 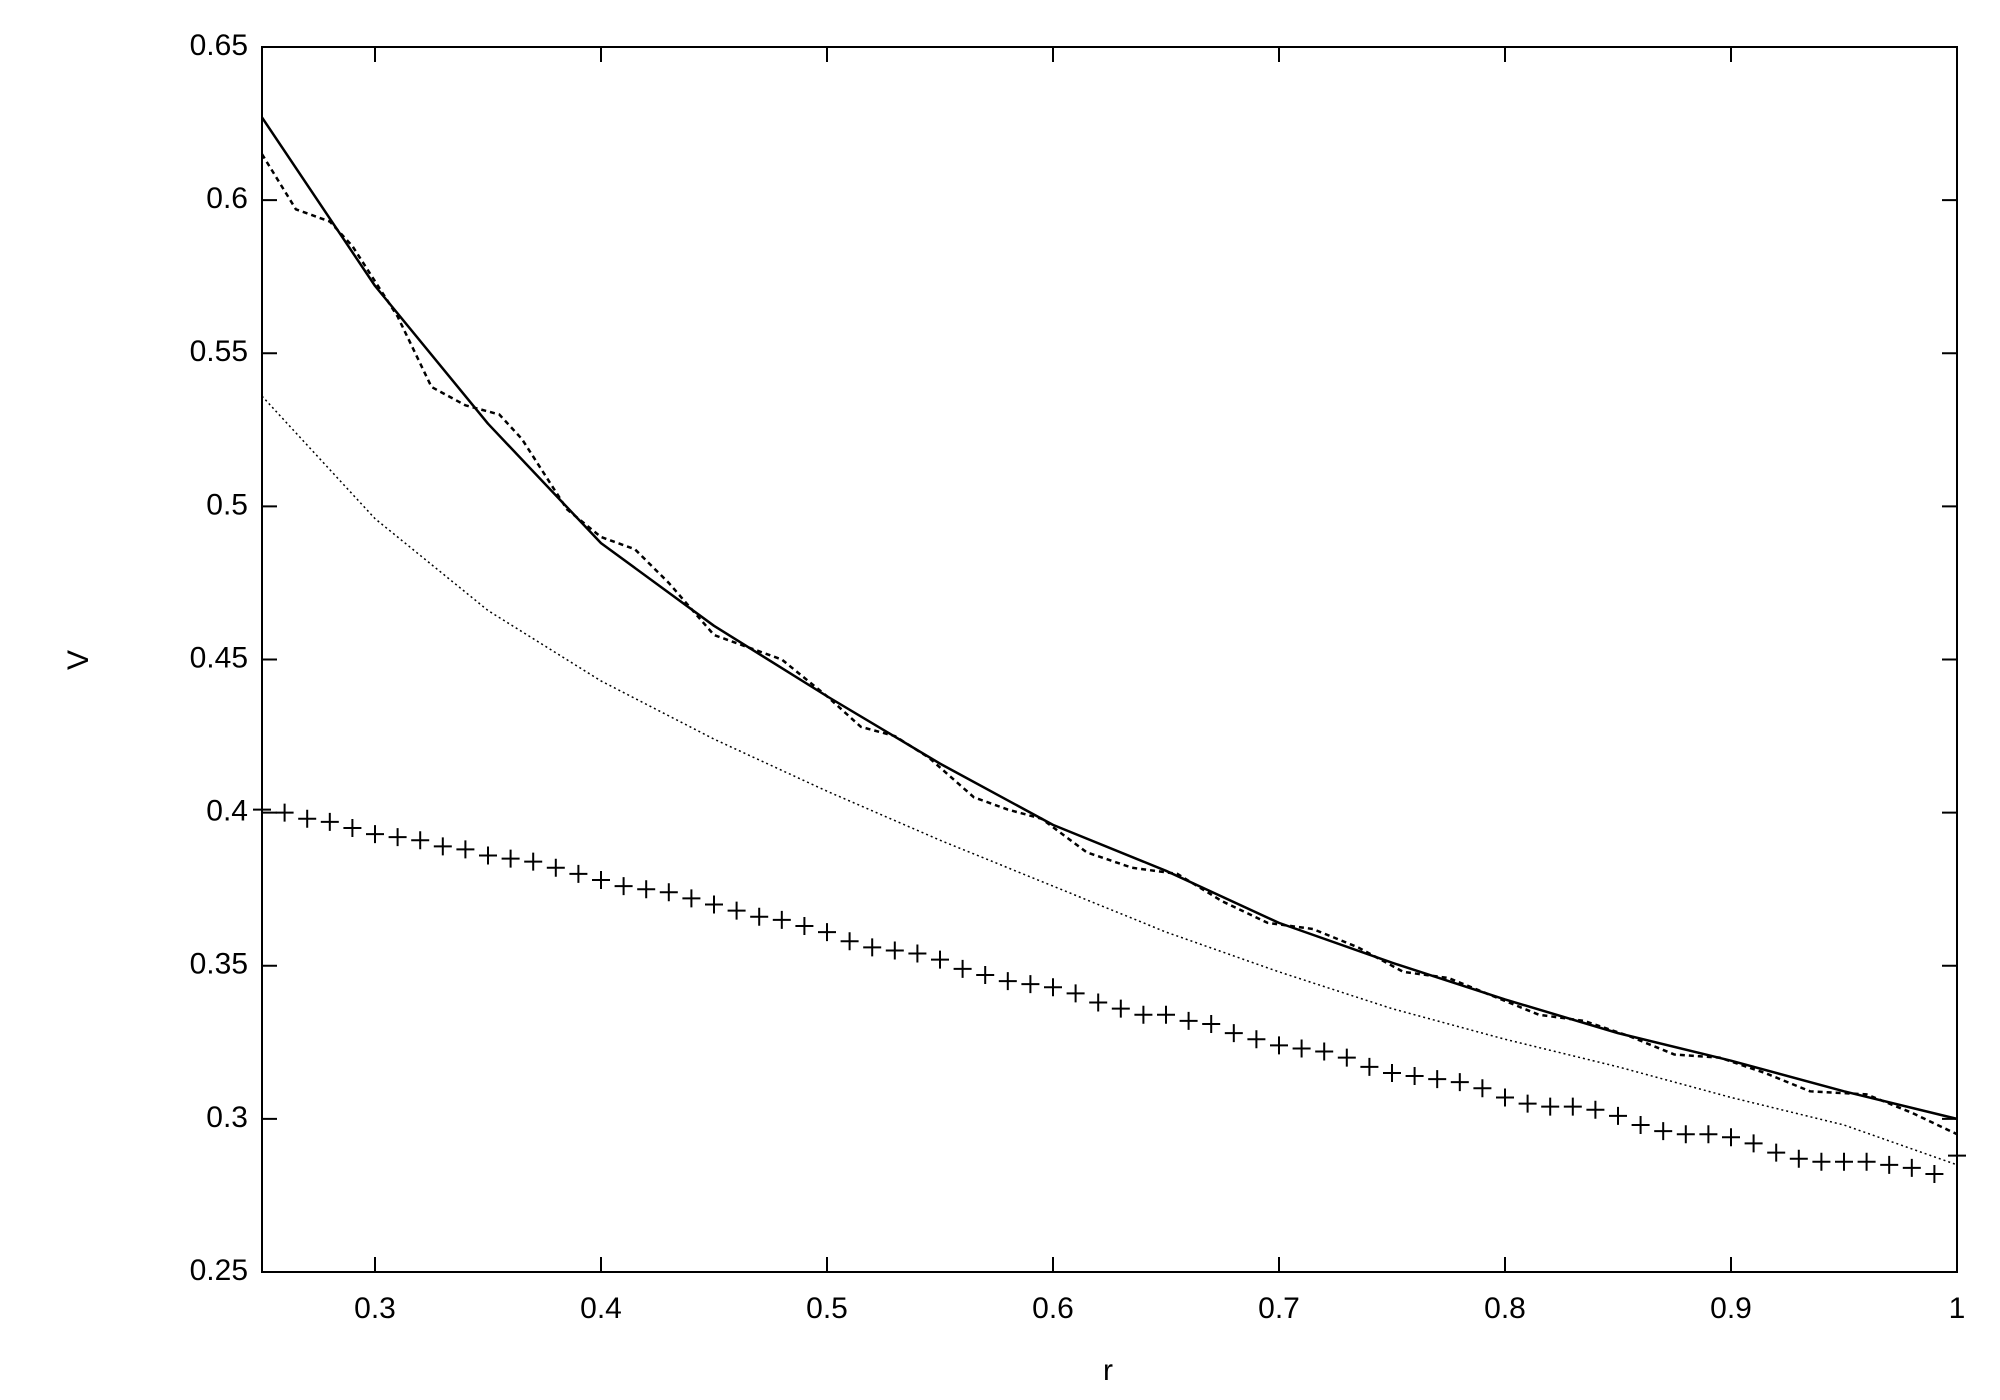 I want to click on y-axis-label: V, so click(x=78, y=660).